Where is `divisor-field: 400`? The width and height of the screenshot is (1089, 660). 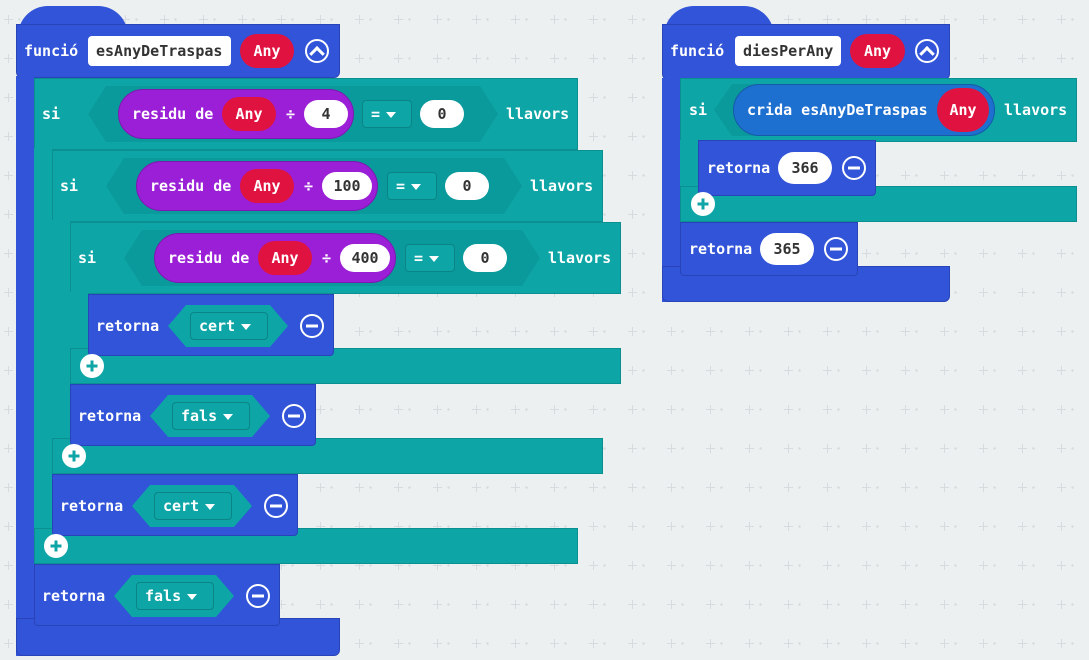 divisor-field: 400 is located at coordinates (365, 258).